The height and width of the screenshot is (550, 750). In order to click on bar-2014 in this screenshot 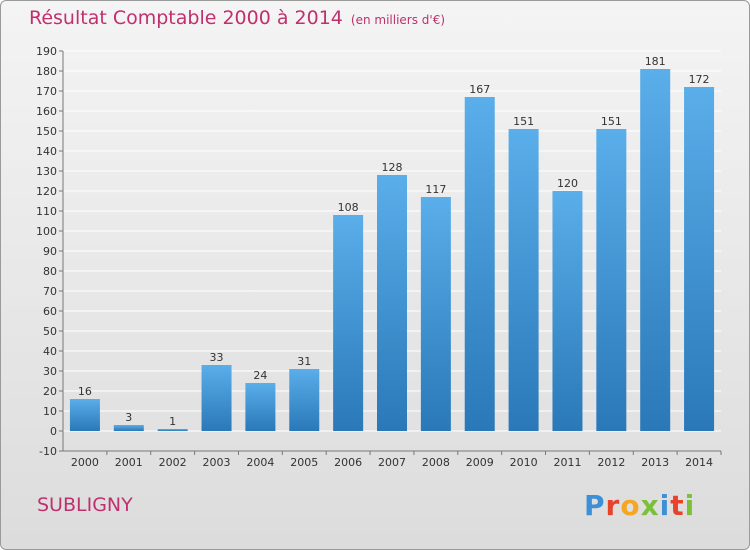, I will do `click(699, 259)`.